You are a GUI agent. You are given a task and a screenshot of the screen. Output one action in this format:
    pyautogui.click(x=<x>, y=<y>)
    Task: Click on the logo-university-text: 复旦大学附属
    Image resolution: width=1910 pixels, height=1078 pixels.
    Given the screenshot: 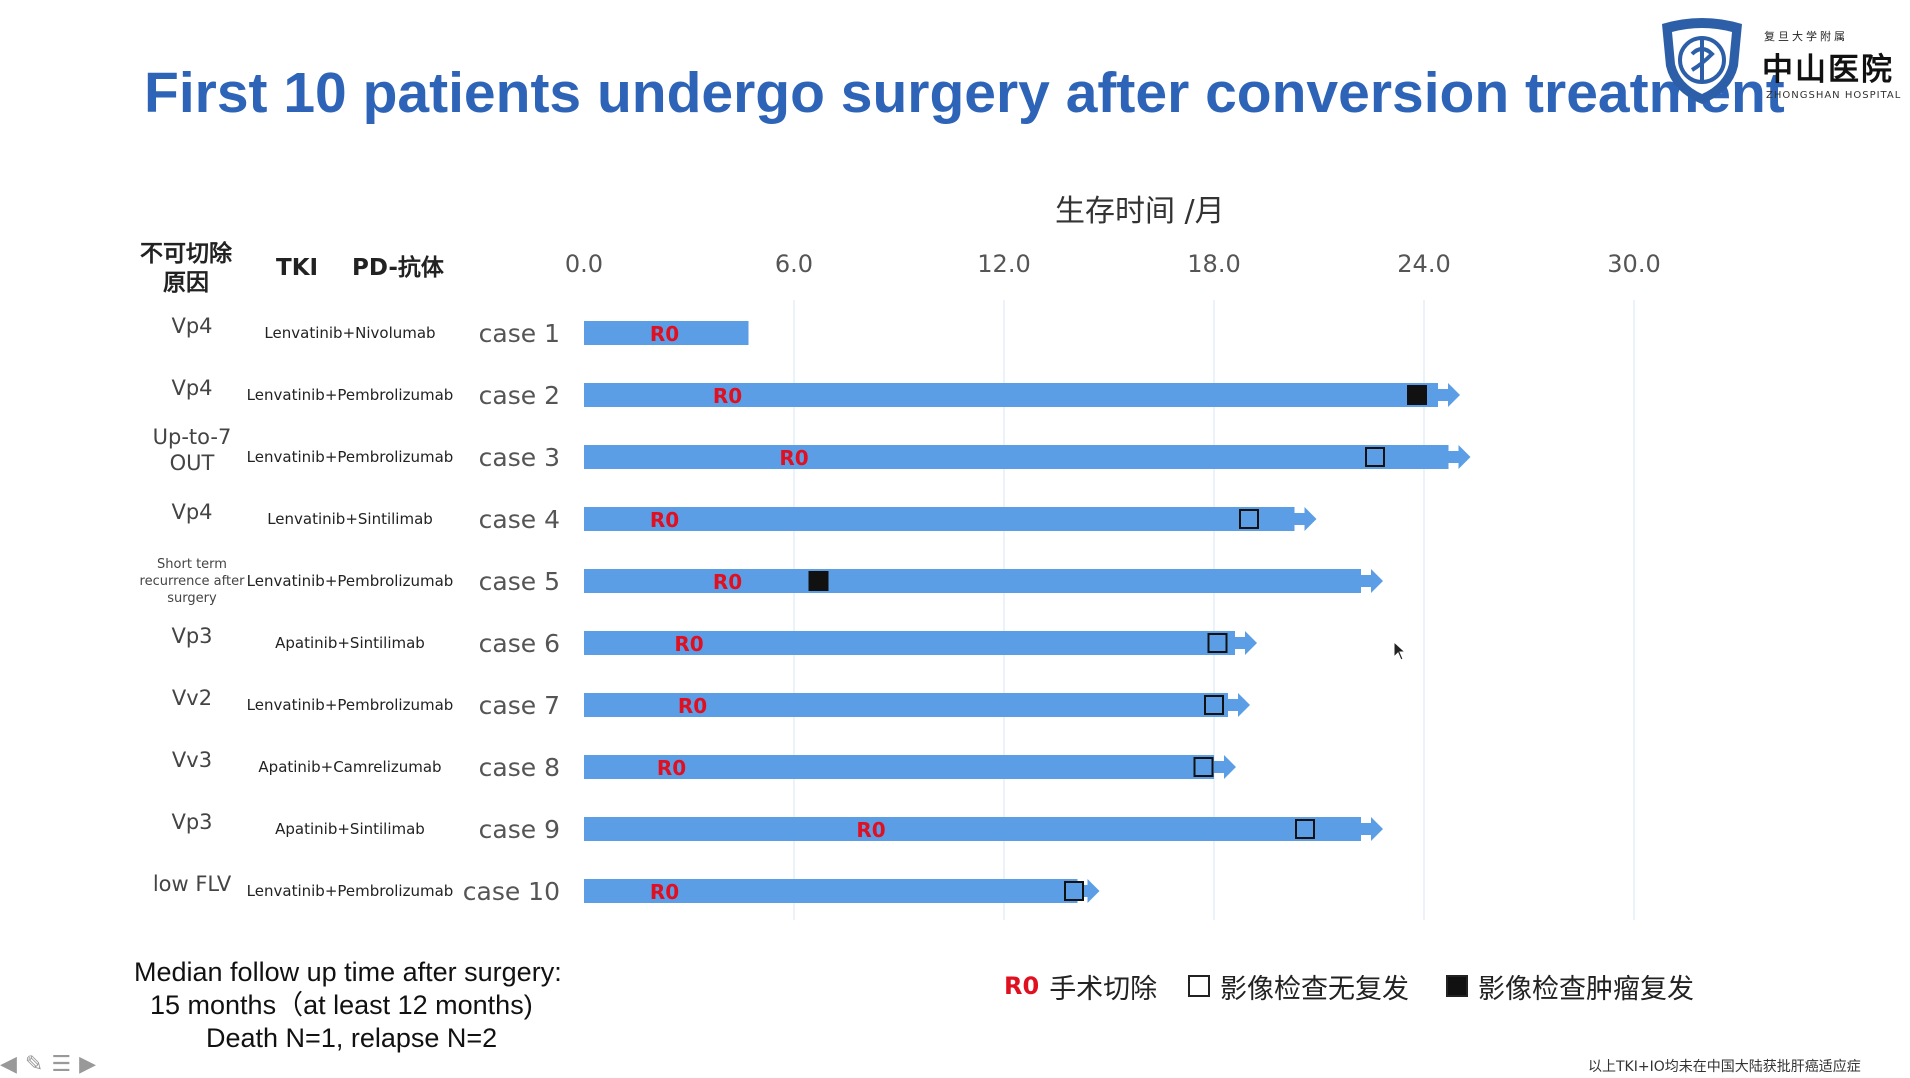 What is the action you would take?
    pyautogui.click(x=1806, y=36)
    